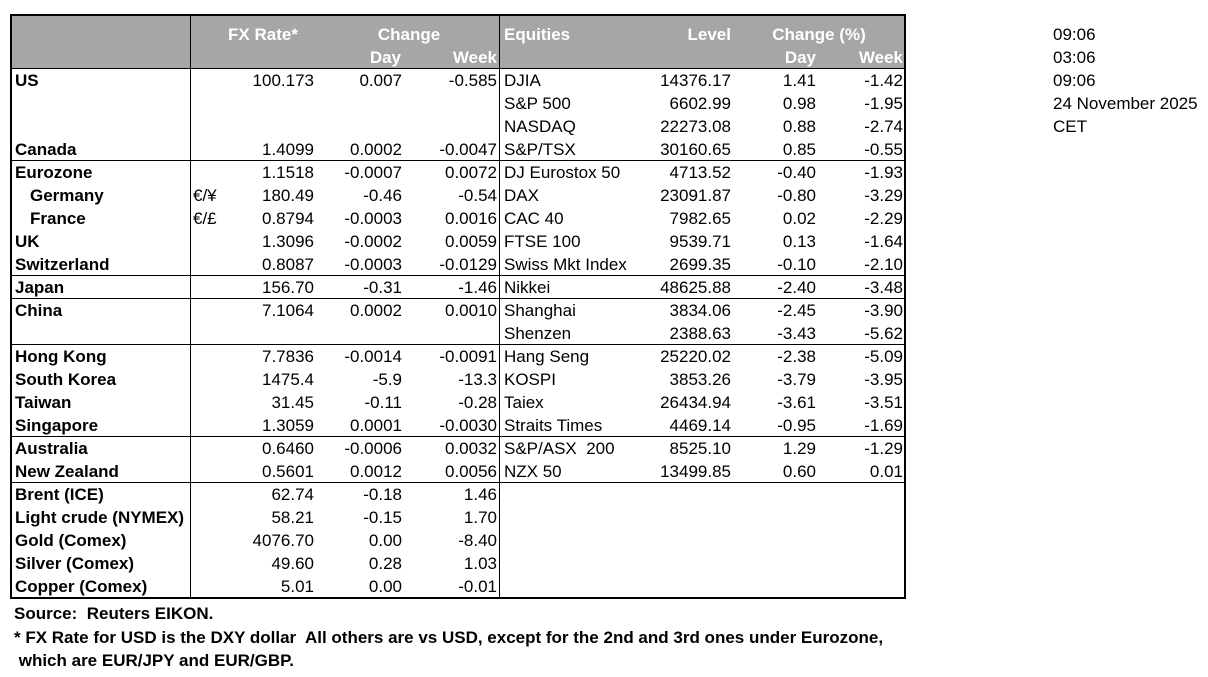 The width and height of the screenshot is (1208, 677). What do you see at coordinates (540, 149) in the screenshot?
I see `equity-name: S&P/TSX` at bounding box center [540, 149].